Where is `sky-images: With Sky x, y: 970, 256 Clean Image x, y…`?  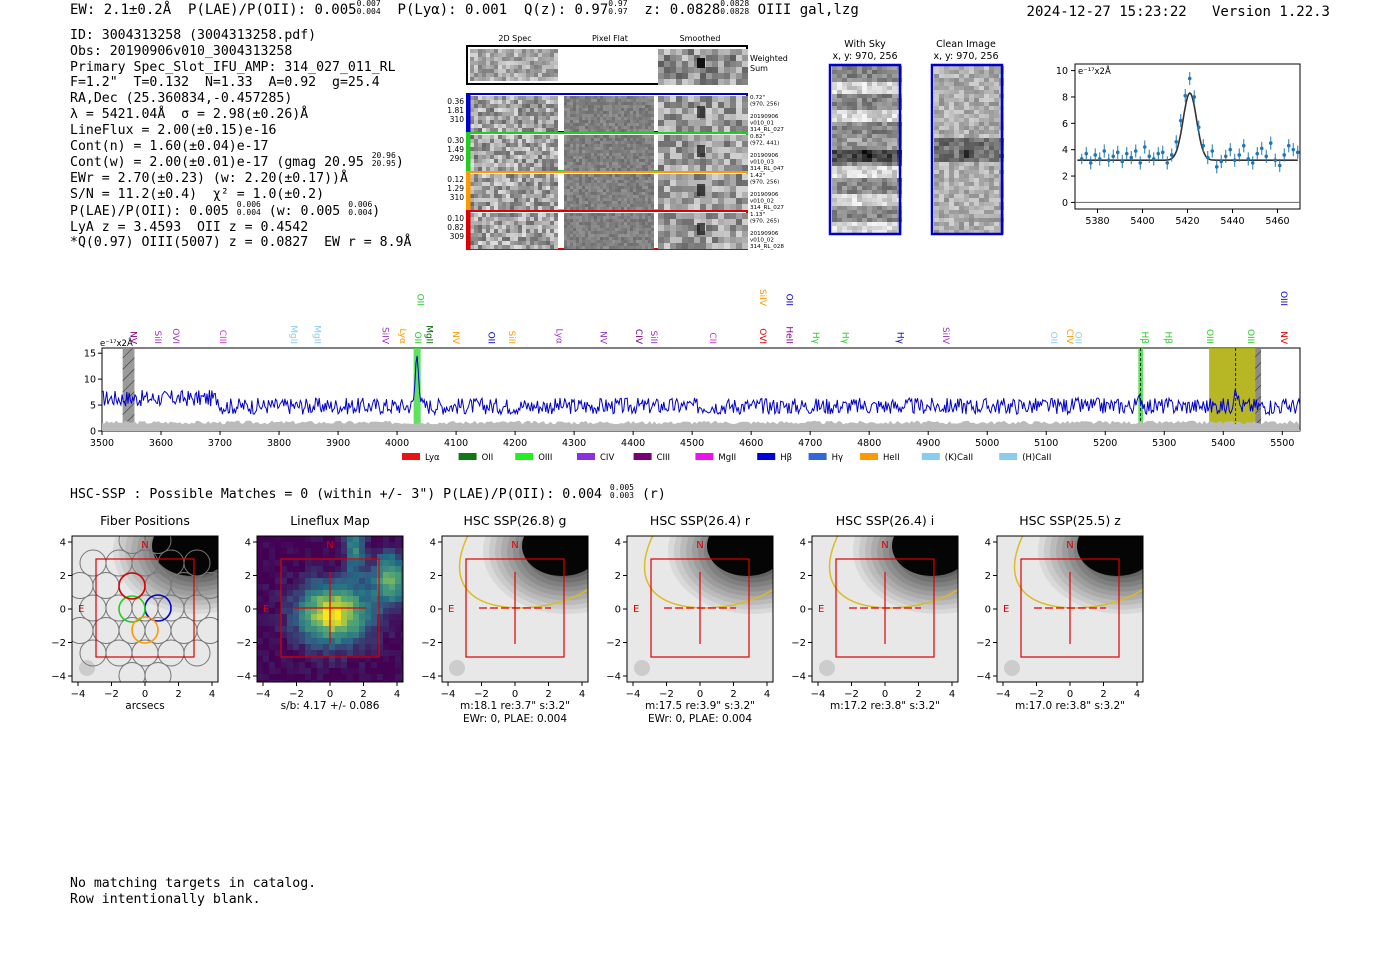
sky-images: With Sky x, y: 970, 256 Clean Image x, y… is located at coordinates (916, 137).